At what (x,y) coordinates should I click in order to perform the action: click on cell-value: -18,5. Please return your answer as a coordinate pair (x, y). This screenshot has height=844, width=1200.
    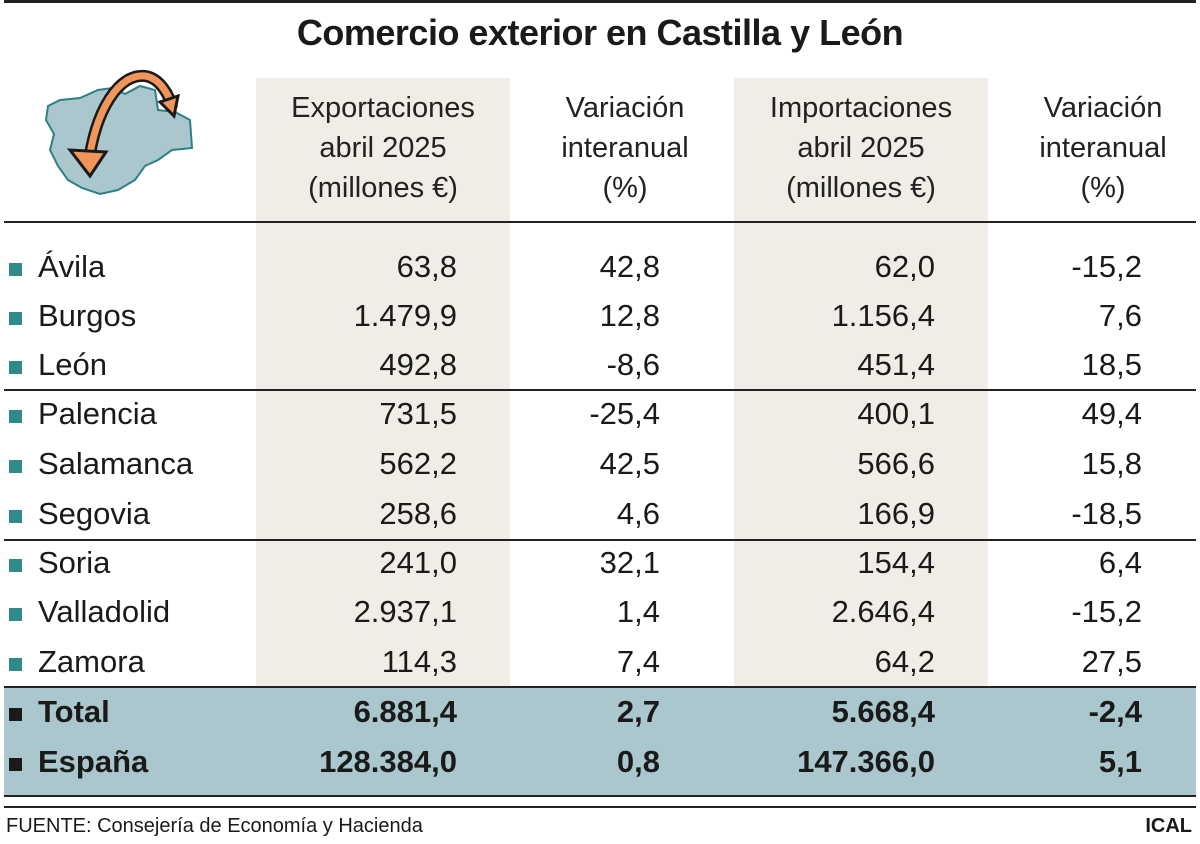
    Looking at the image, I should click on (1106, 513).